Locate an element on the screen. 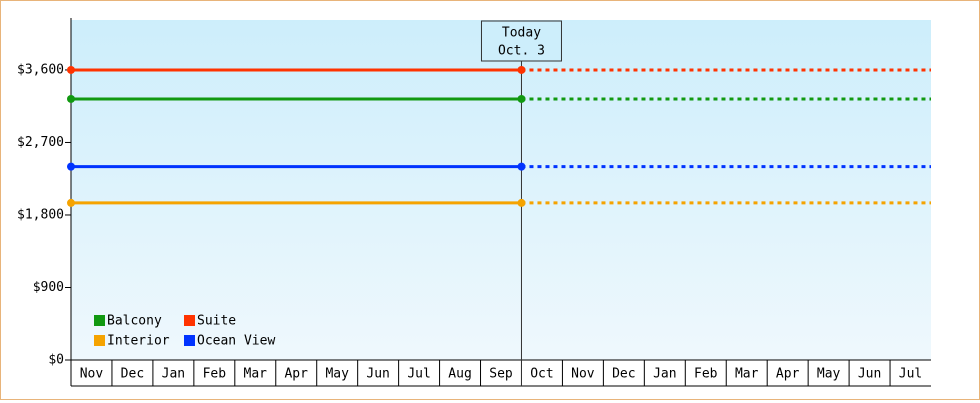 The height and width of the screenshot is (403, 980). y-tick-label: $2,700 is located at coordinates (40, 142).